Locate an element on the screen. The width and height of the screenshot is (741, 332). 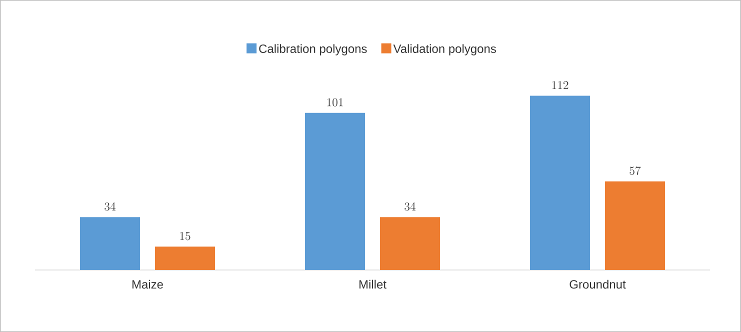
x-tick-label: Millet is located at coordinates (372, 284).